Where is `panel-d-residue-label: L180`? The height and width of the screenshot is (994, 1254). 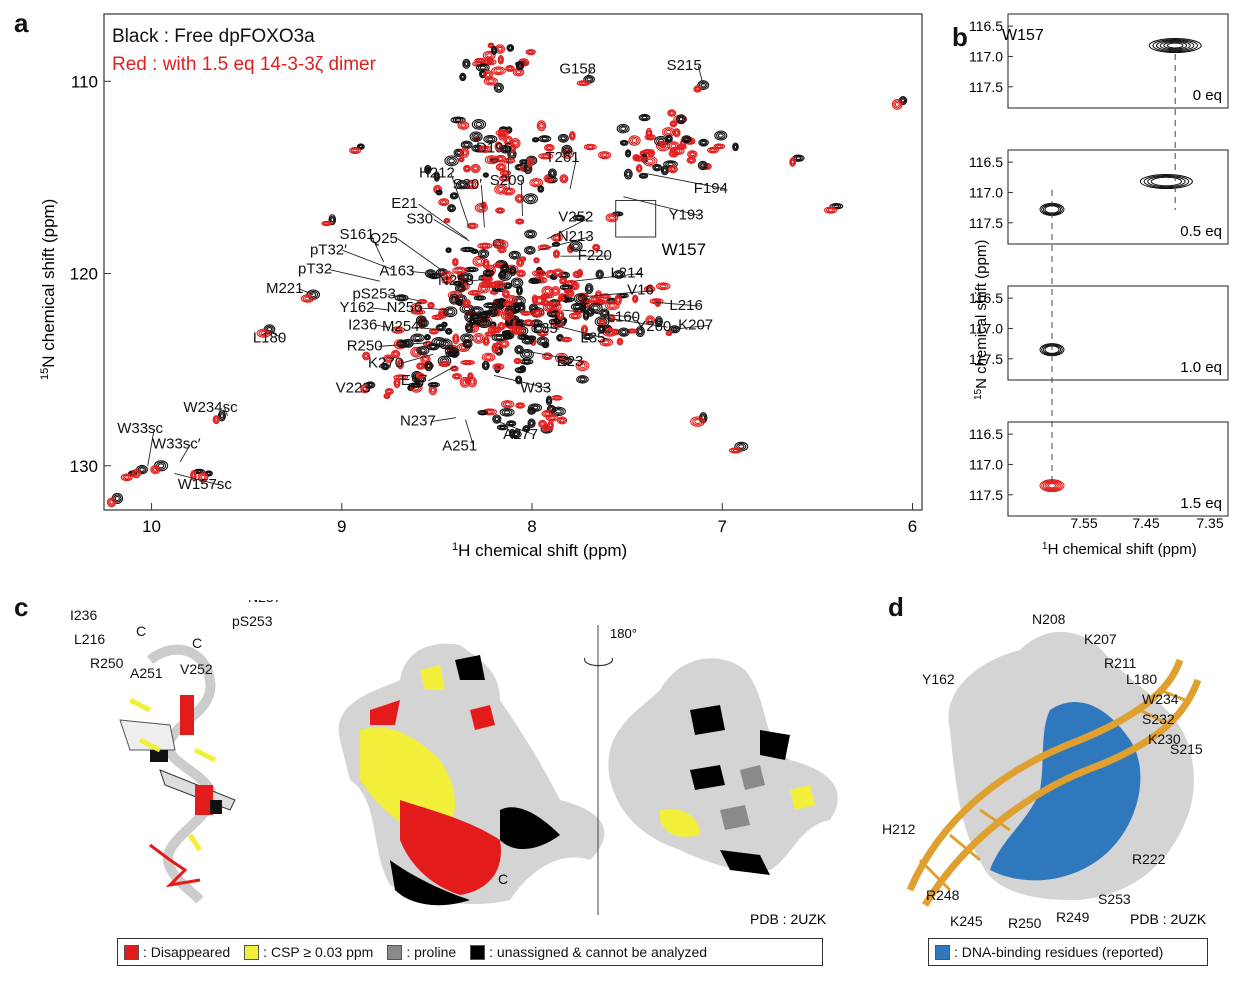 panel-d-residue-label: L180 is located at coordinates (1141, 679).